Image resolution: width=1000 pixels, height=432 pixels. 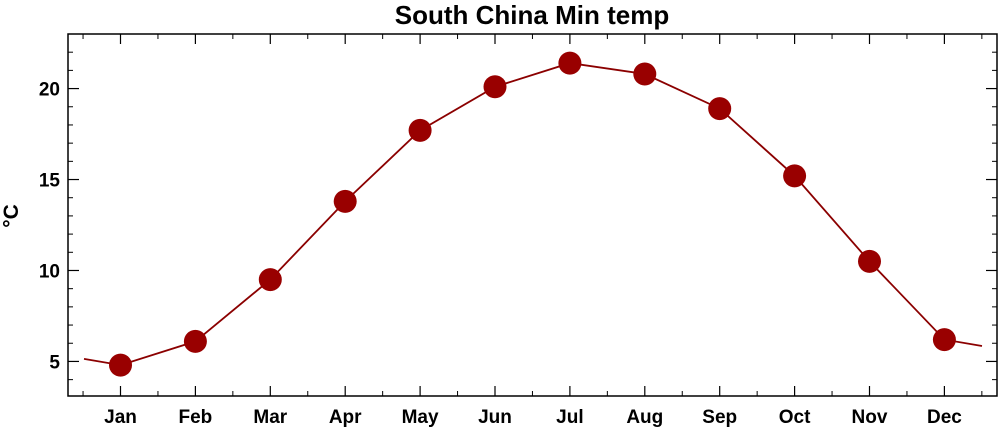 What do you see at coordinates (50, 227) in the screenshot?
I see `y-tick-labels: 5 10 15 20` at bounding box center [50, 227].